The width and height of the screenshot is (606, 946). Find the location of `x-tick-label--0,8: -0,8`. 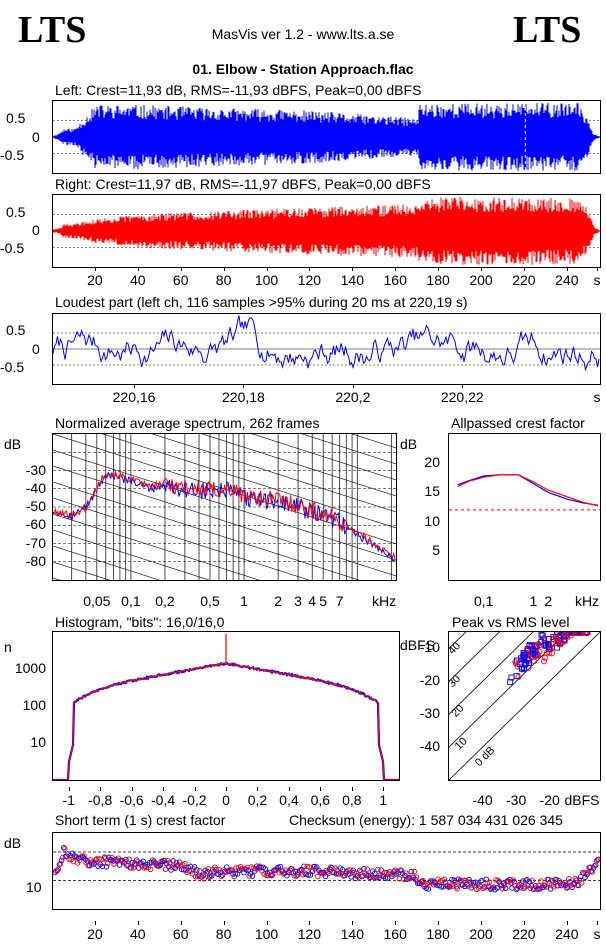

x-tick-label--0,8: -0,8 is located at coordinates (100, 800).